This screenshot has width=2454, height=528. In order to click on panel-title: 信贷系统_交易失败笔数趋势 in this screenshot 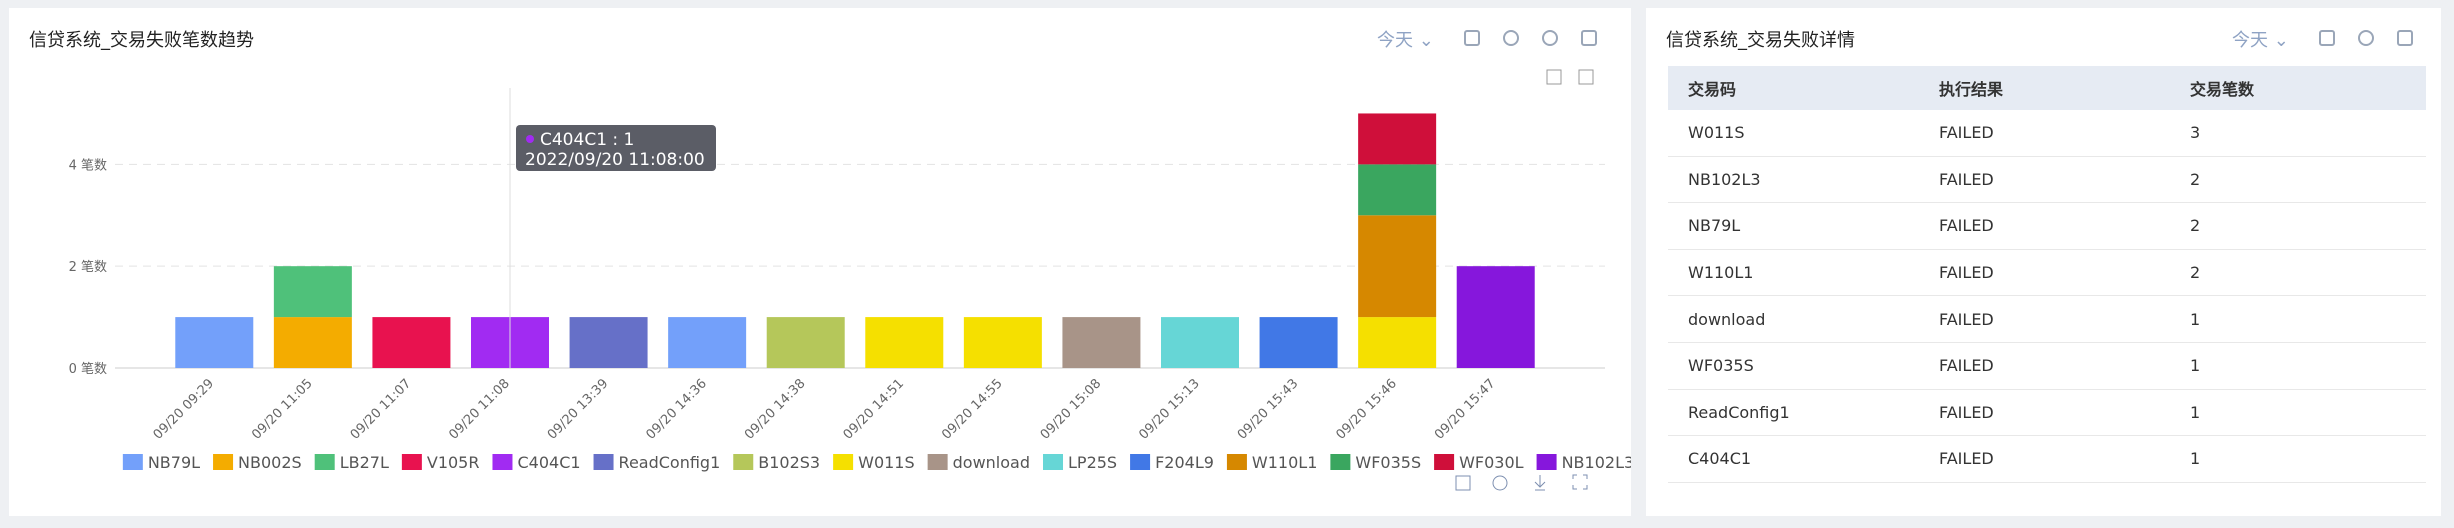, I will do `click(141, 40)`.